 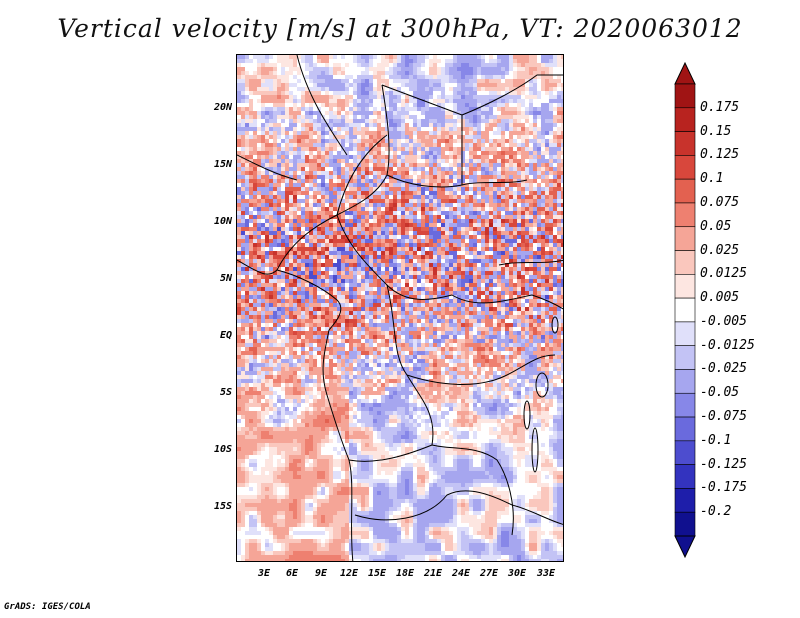 What do you see at coordinates (716, 440) in the screenshot?
I see `colorbar-tick-label: -0.1` at bounding box center [716, 440].